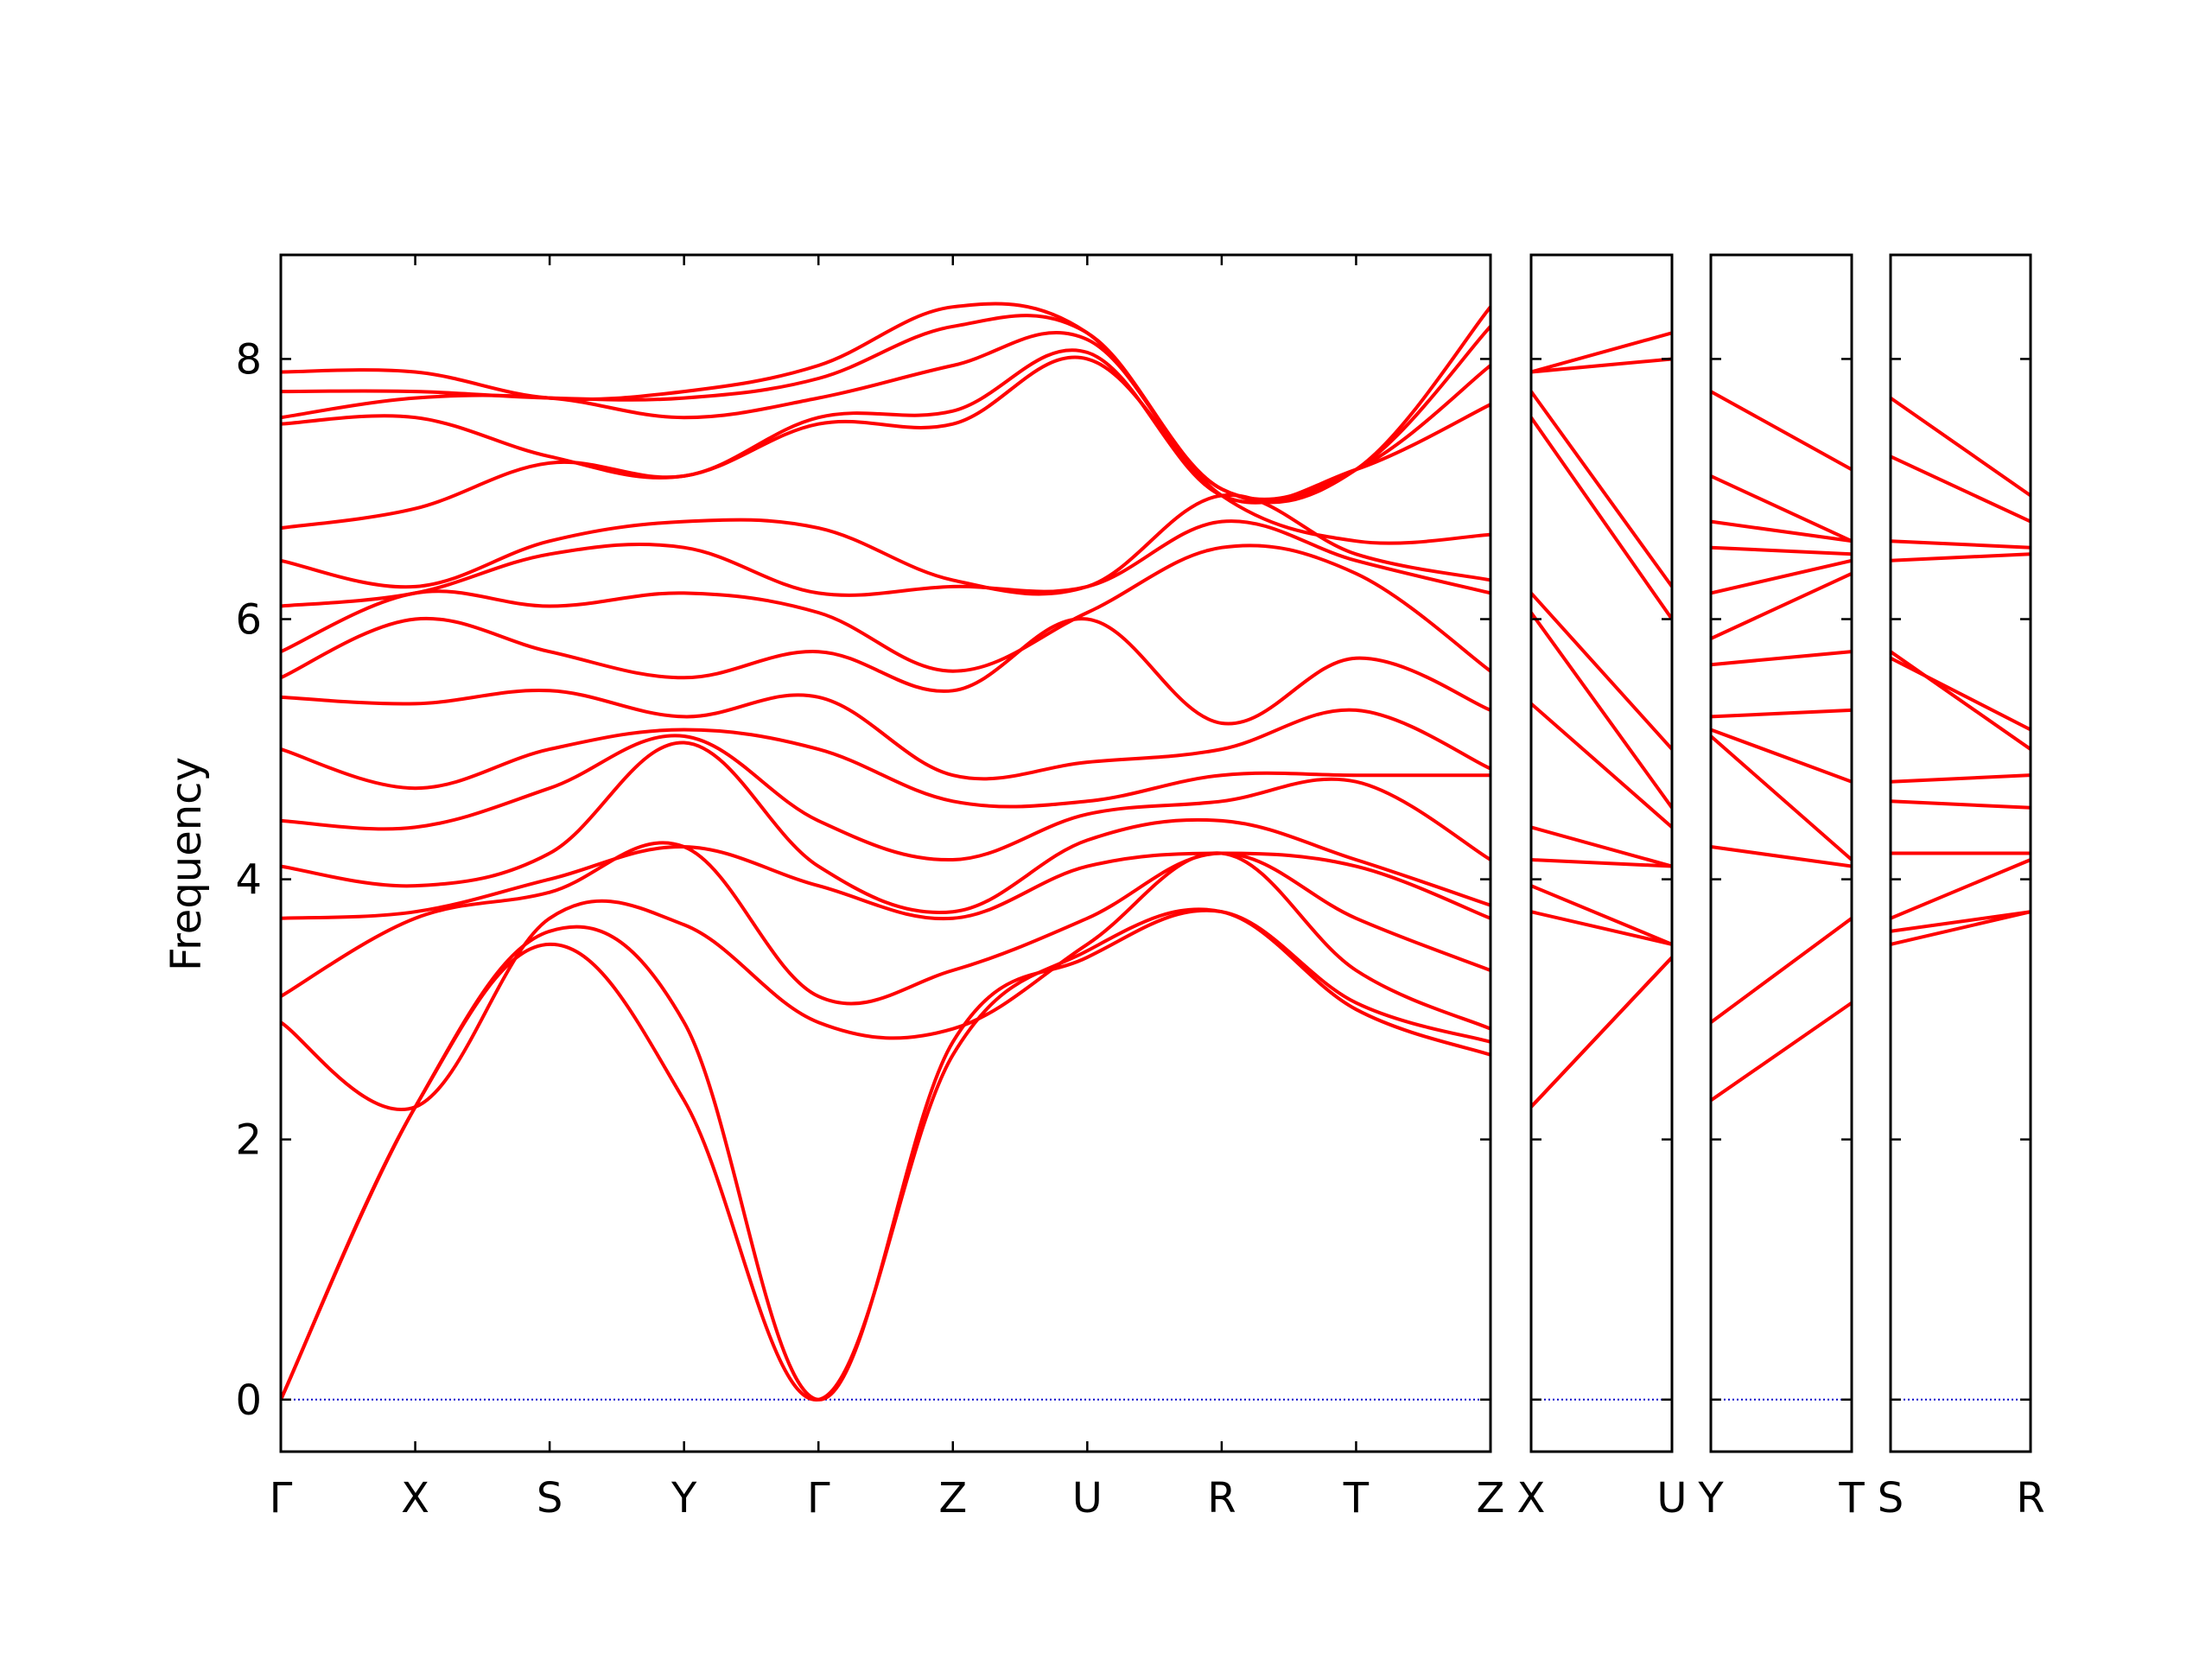  What do you see at coordinates (248, 880) in the screenshot?
I see `y-tick-label: 4` at bounding box center [248, 880].